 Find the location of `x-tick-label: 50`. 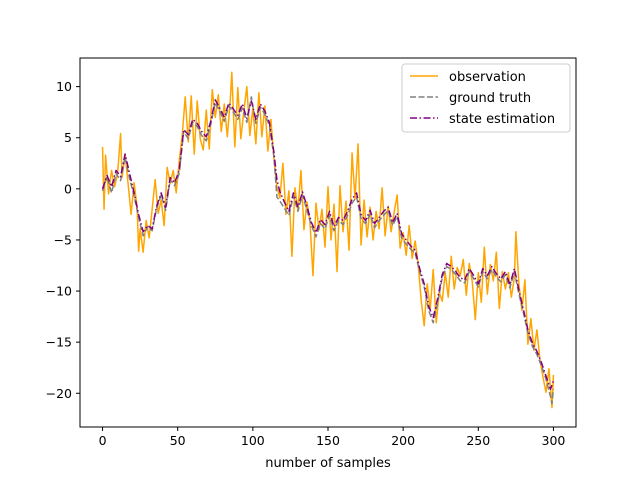

x-tick-label: 50 is located at coordinates (178, 440).